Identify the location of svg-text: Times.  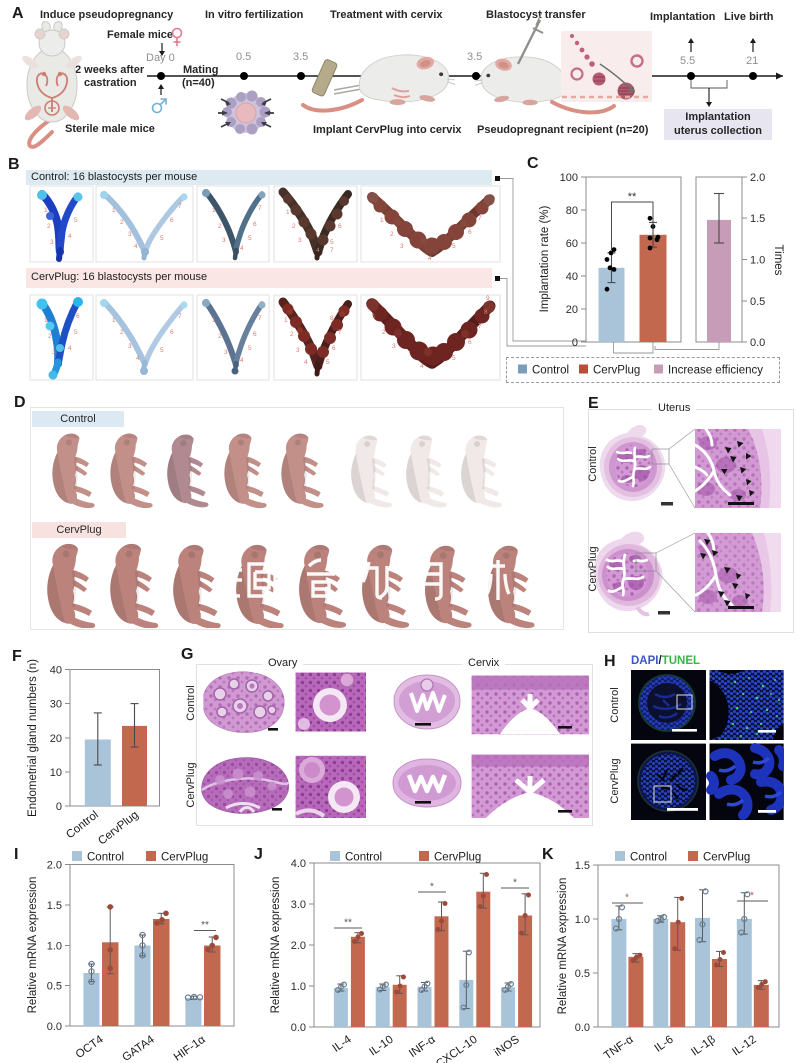
(778, 260).